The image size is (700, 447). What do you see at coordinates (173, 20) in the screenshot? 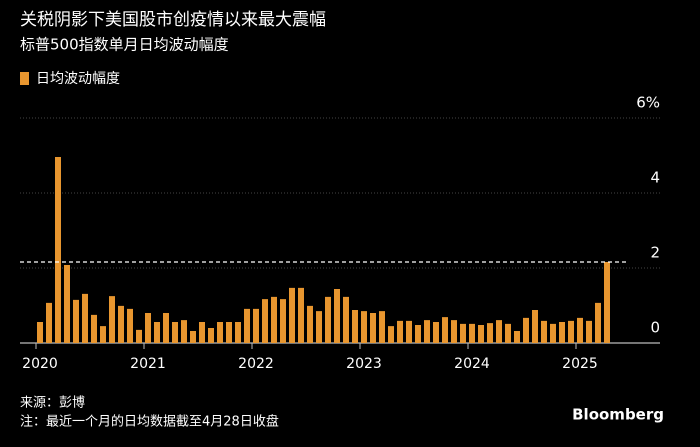
I see `chart-title: 关税阴影下美国股市创疫情以来最大震幅` at bounding box center [173, 20].